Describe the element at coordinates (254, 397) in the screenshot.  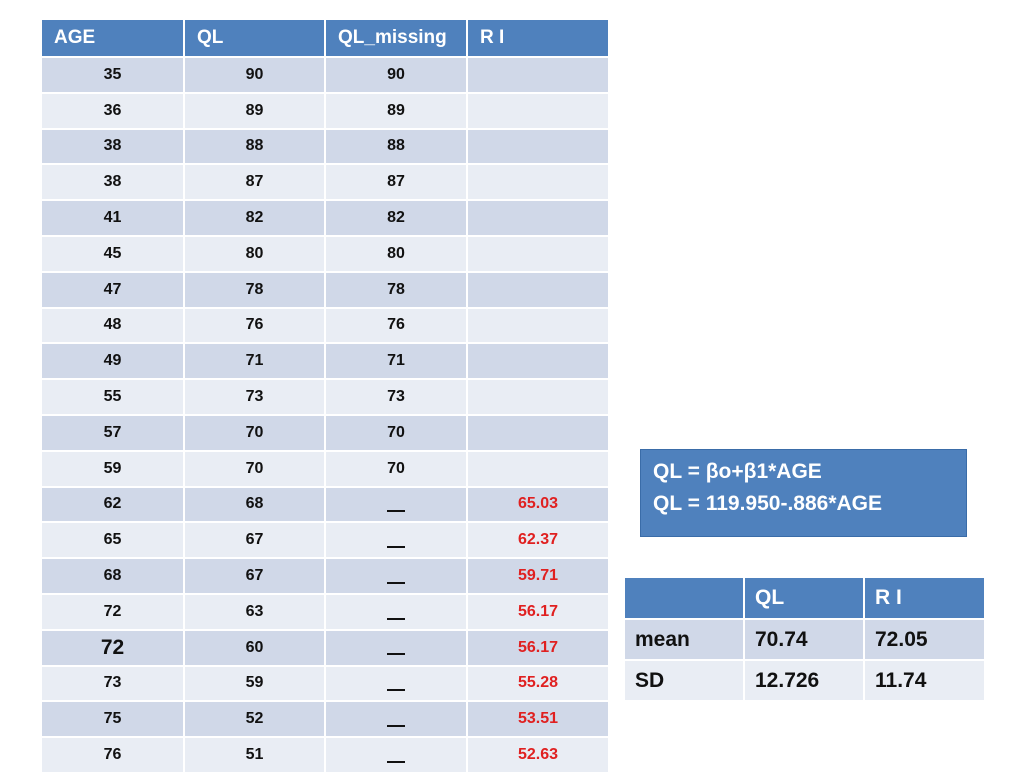
I see `ql-cell: 73` at that location.